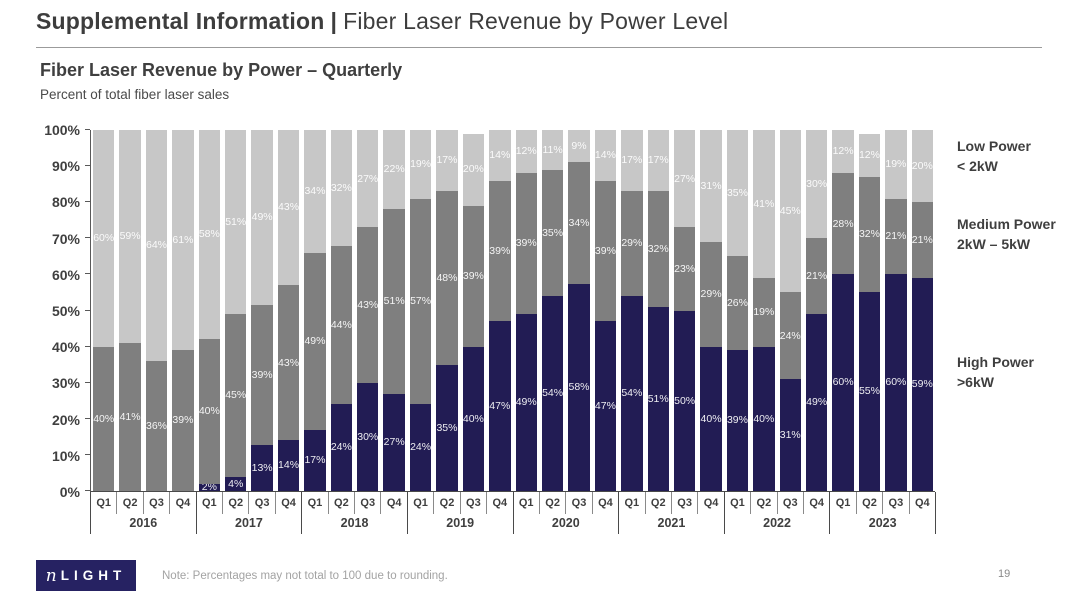 The height and width of the screenshot is (606, 1080). I want to click on page-title-rest: Fiber Laser Revenue by Power Level, so click(536, 21).